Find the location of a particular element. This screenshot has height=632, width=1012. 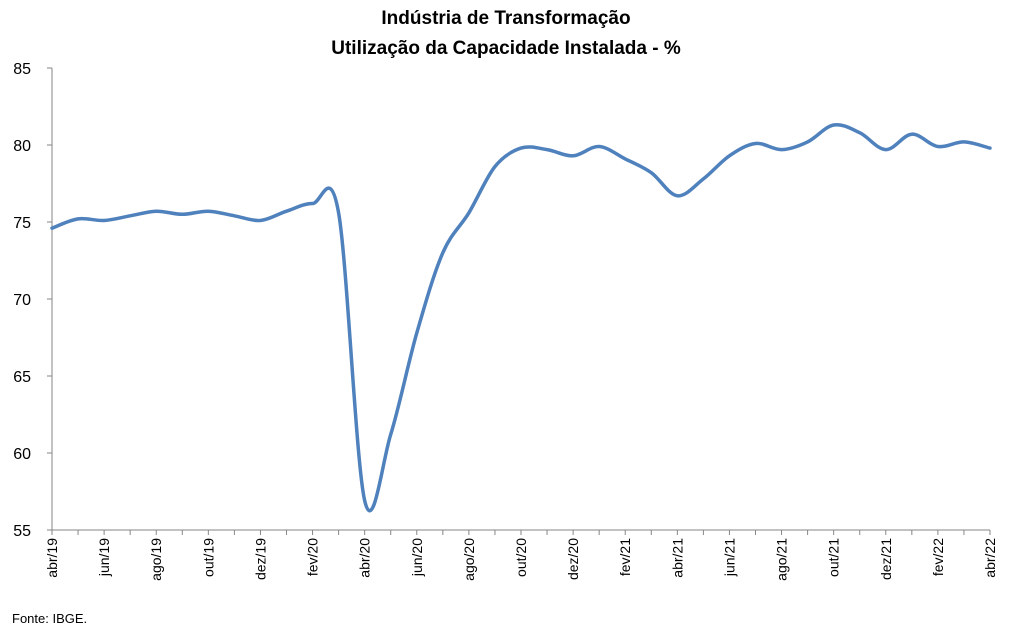

y-axis-ticks: 55 60 65 70 75 80 85 is located at coordinates (32, 300).